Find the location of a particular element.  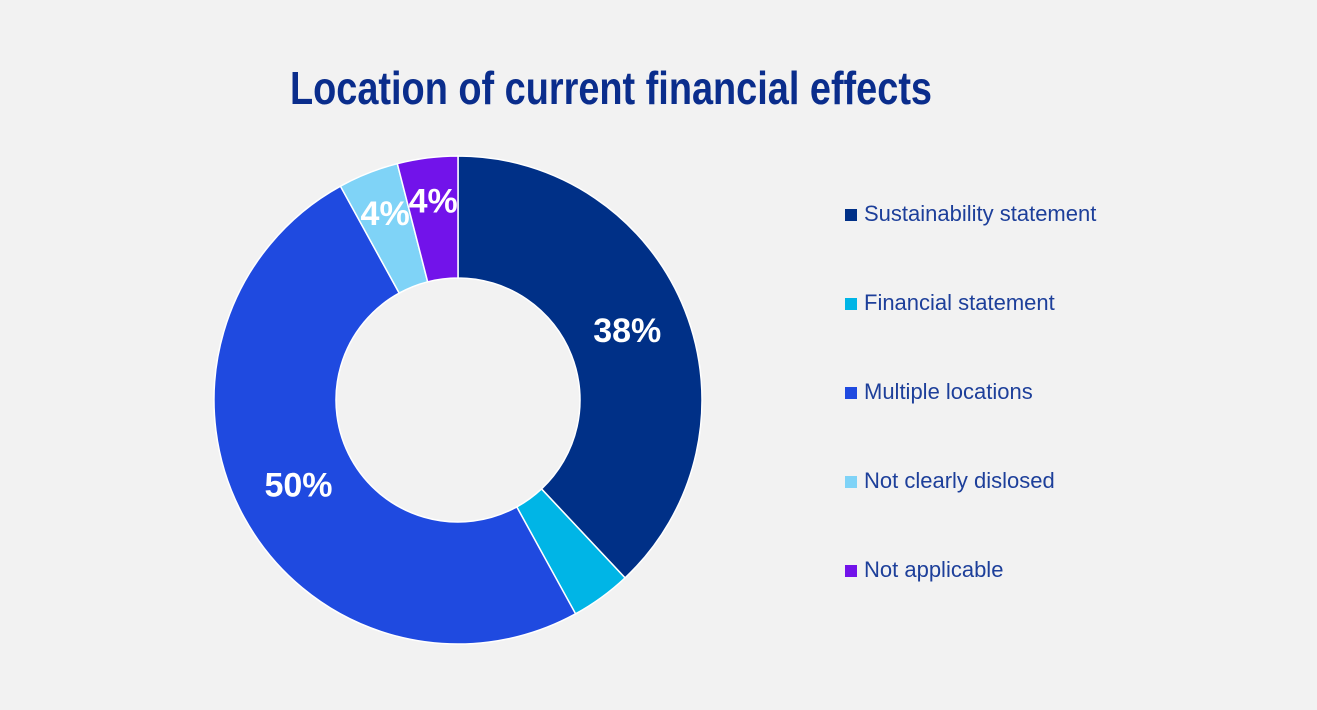

value-label: 50% is located at coordinates (298, 486).